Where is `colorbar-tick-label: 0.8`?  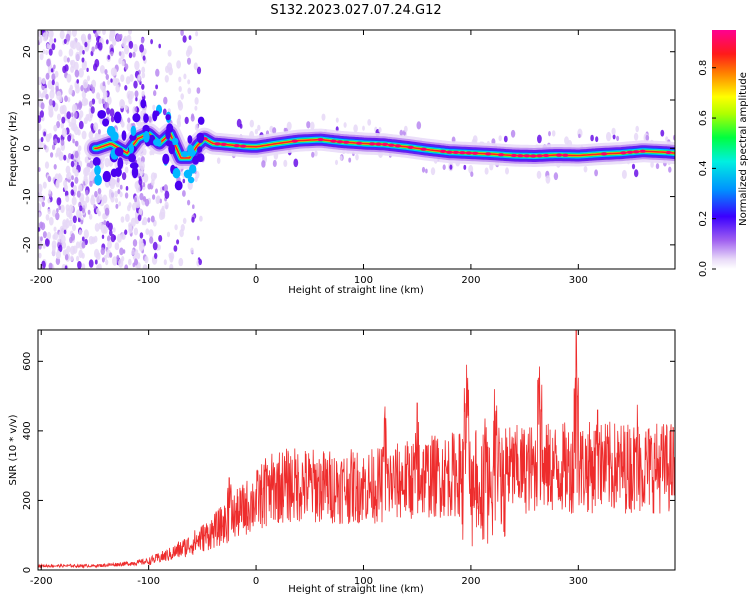 colorbar-tick-label: 0.8 is located at coordinates (703, 68).